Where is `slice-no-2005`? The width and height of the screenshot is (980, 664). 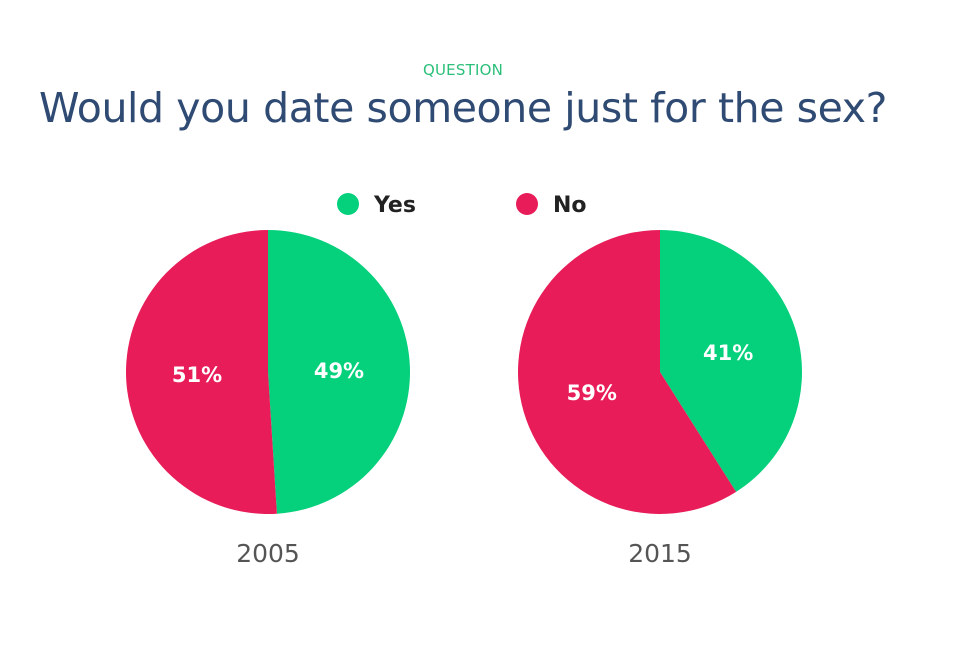
slice-no-2005 is located at coordinates (201, 372).